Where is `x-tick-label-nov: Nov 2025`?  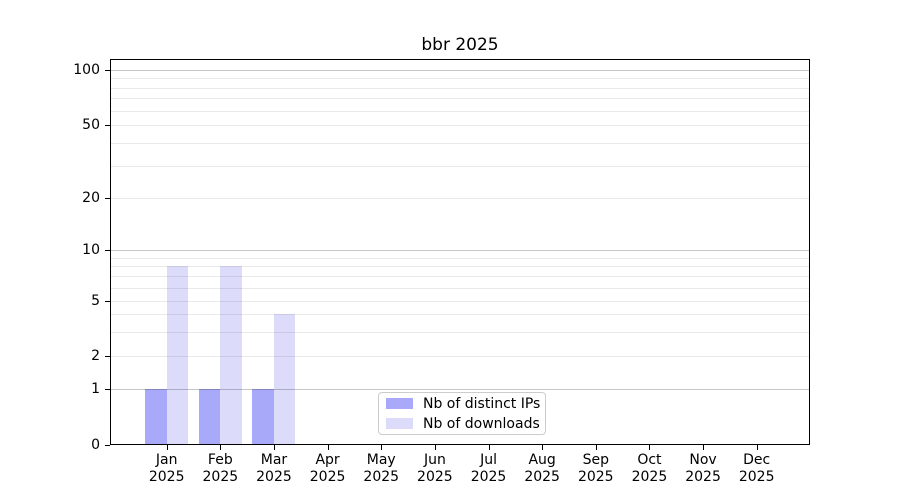
x-tick-label-nov: Nov 2025 is located at coordinates (703, 468).